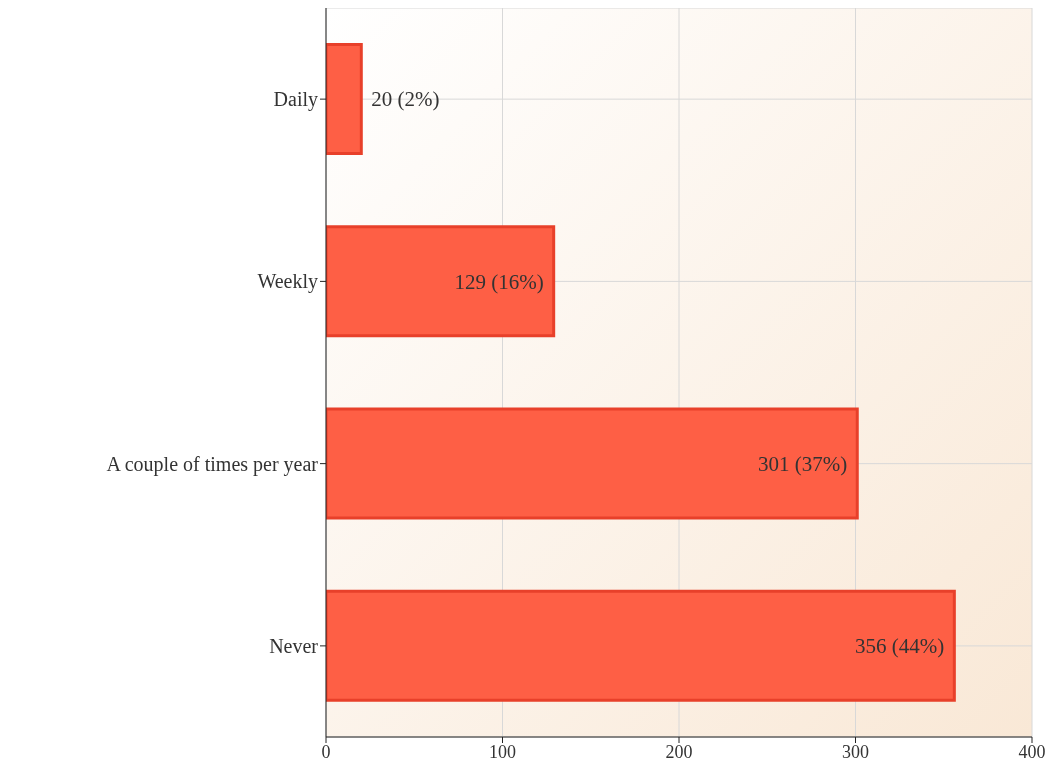 The height and width of the screenshot is (773, 1057). What do you see at coordinates (803, 463) in the screenshot?
I see `data-label: 301 (37%)` at bounding box center [803, 463].